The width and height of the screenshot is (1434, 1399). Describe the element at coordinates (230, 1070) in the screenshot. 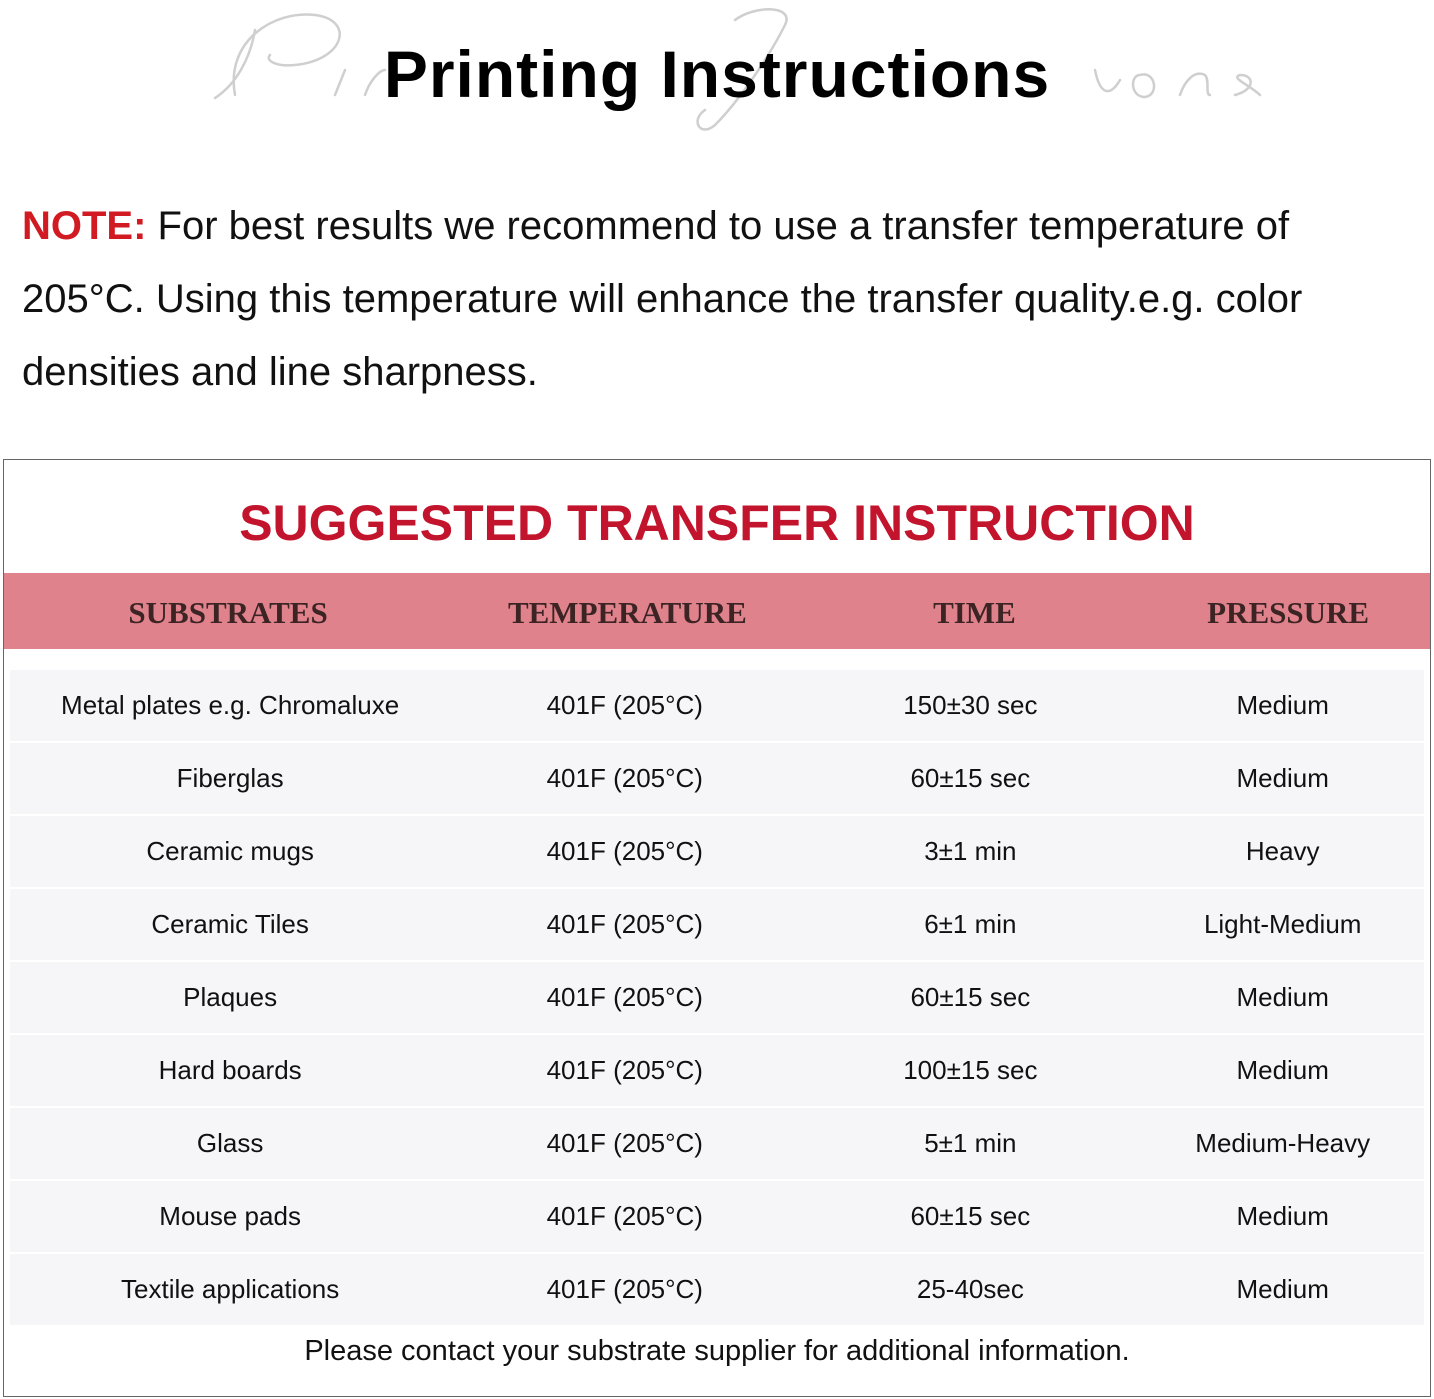

I see `cell-substrate: Hard boards` at that location.